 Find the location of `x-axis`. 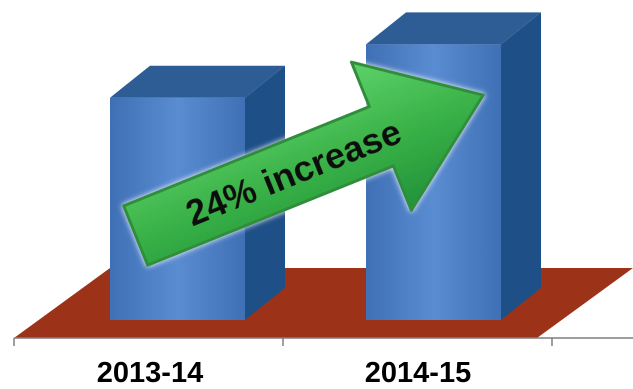

x-axis is located at coordinates (323, 341).